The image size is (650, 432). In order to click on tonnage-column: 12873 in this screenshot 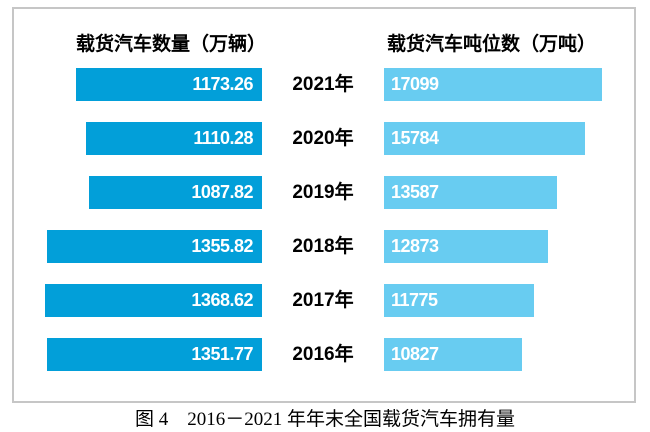, I will do `click(509, 246)`.